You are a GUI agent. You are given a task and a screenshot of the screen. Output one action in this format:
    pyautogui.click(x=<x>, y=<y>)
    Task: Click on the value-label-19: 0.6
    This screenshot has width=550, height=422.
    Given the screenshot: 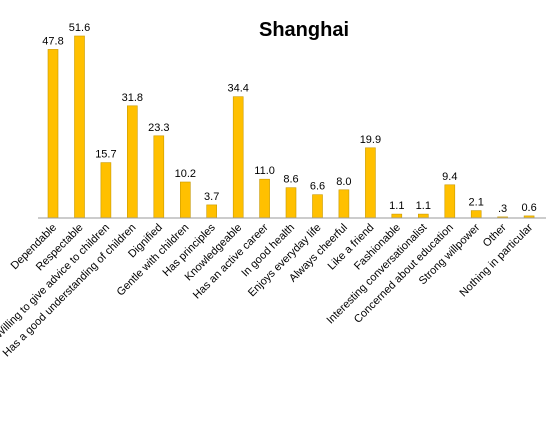 What is the action you would take?
    pyautogui.click(x=528, y=208)
    